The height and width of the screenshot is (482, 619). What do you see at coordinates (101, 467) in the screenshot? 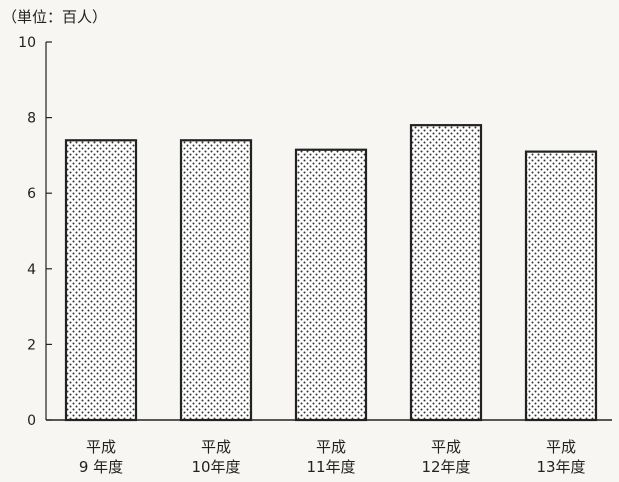
I see `x-category-label: 9 年度` at bounding box center [101, 467].